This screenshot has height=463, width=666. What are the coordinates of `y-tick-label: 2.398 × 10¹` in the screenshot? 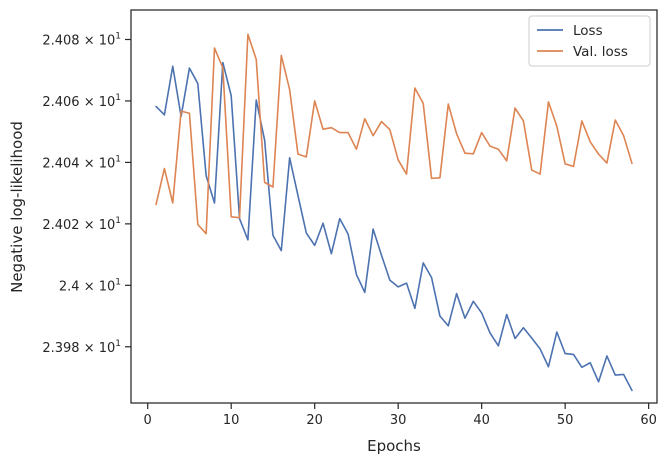 It's located at (81, 347).